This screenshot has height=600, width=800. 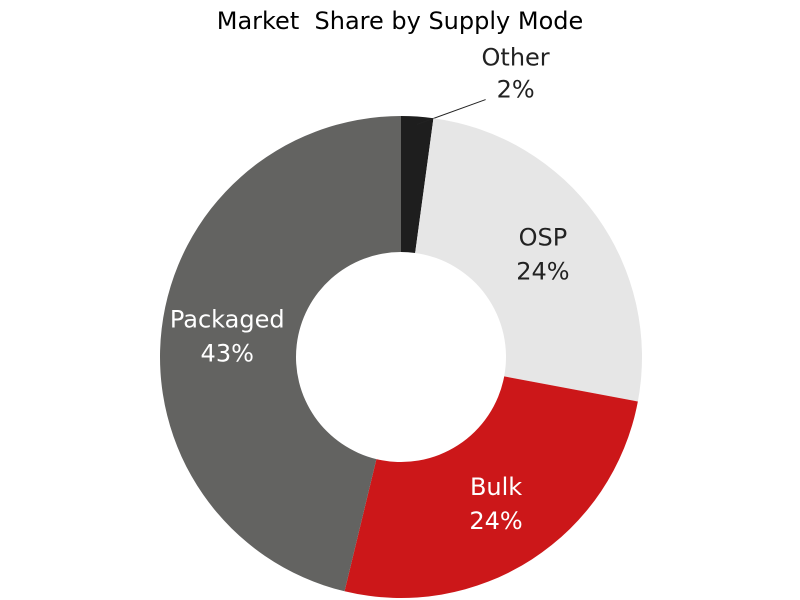 What do you see at coordinates (543, 238) in the screenshot?
I see `slice-label: OSP` at bounding box center [543, 238].